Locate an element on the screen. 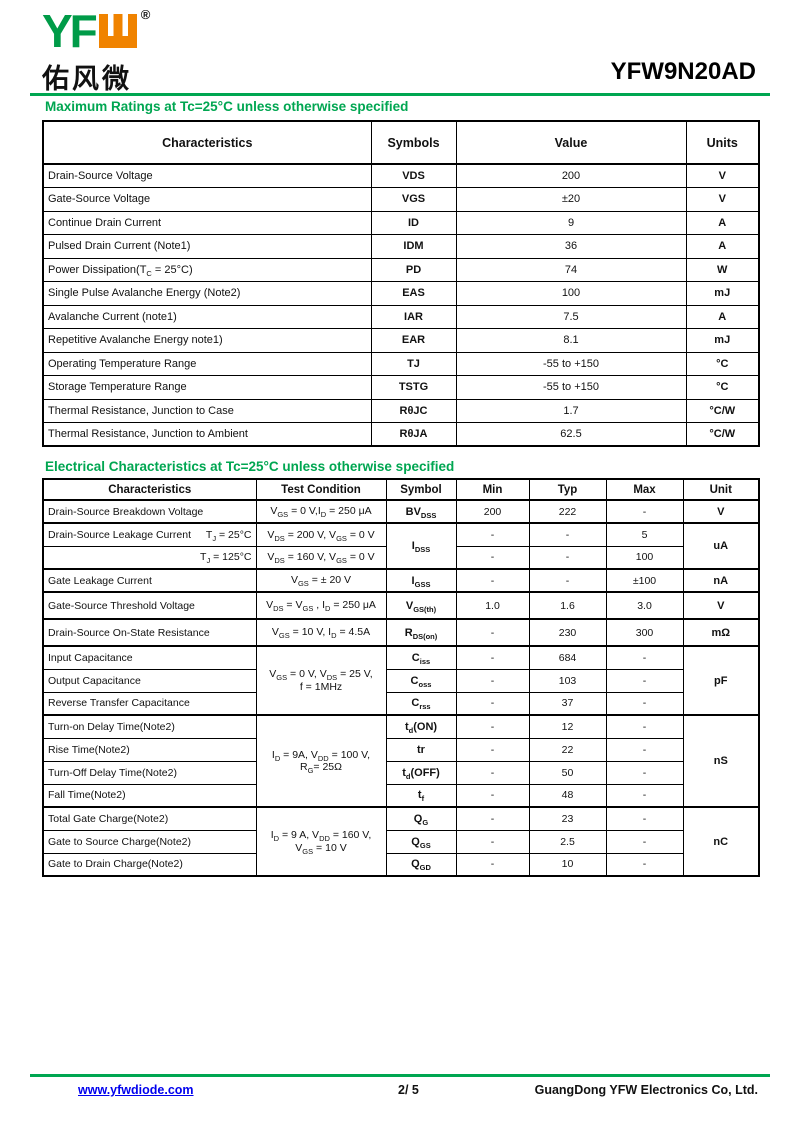 The image size is (800, 1130). symbol-cell: EAR is located at coordinates (413, 340).